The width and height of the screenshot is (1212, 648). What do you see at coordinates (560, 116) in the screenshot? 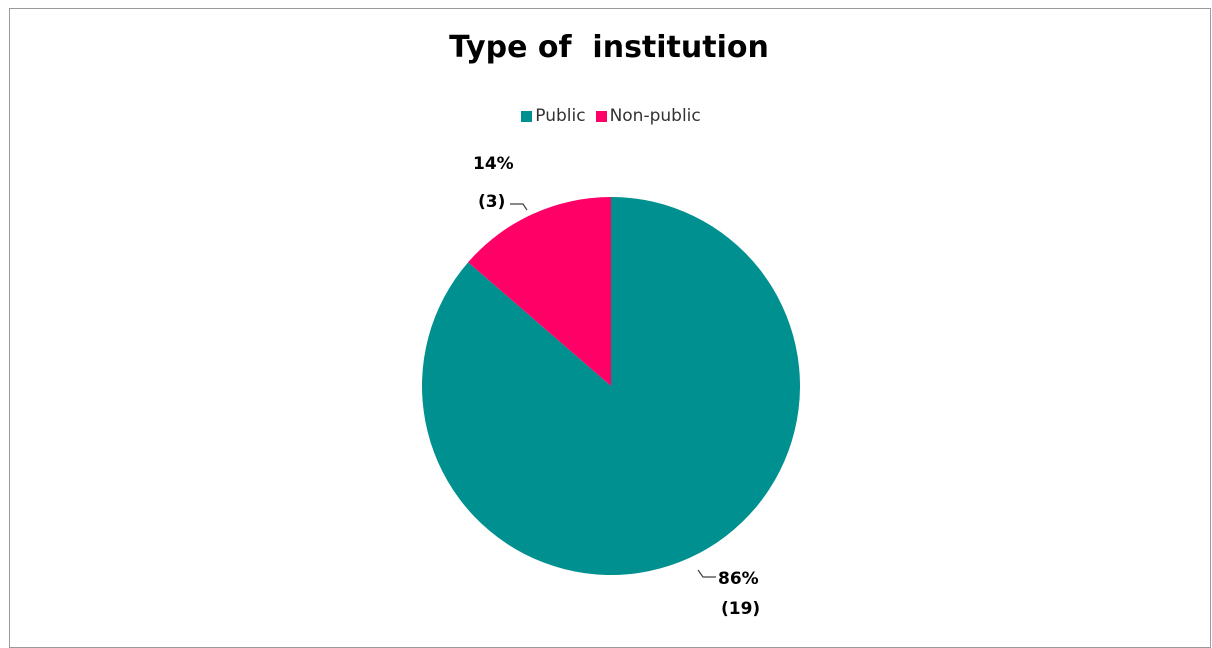
I see `legend-label-public: Public` at bounding box center [560, 116].